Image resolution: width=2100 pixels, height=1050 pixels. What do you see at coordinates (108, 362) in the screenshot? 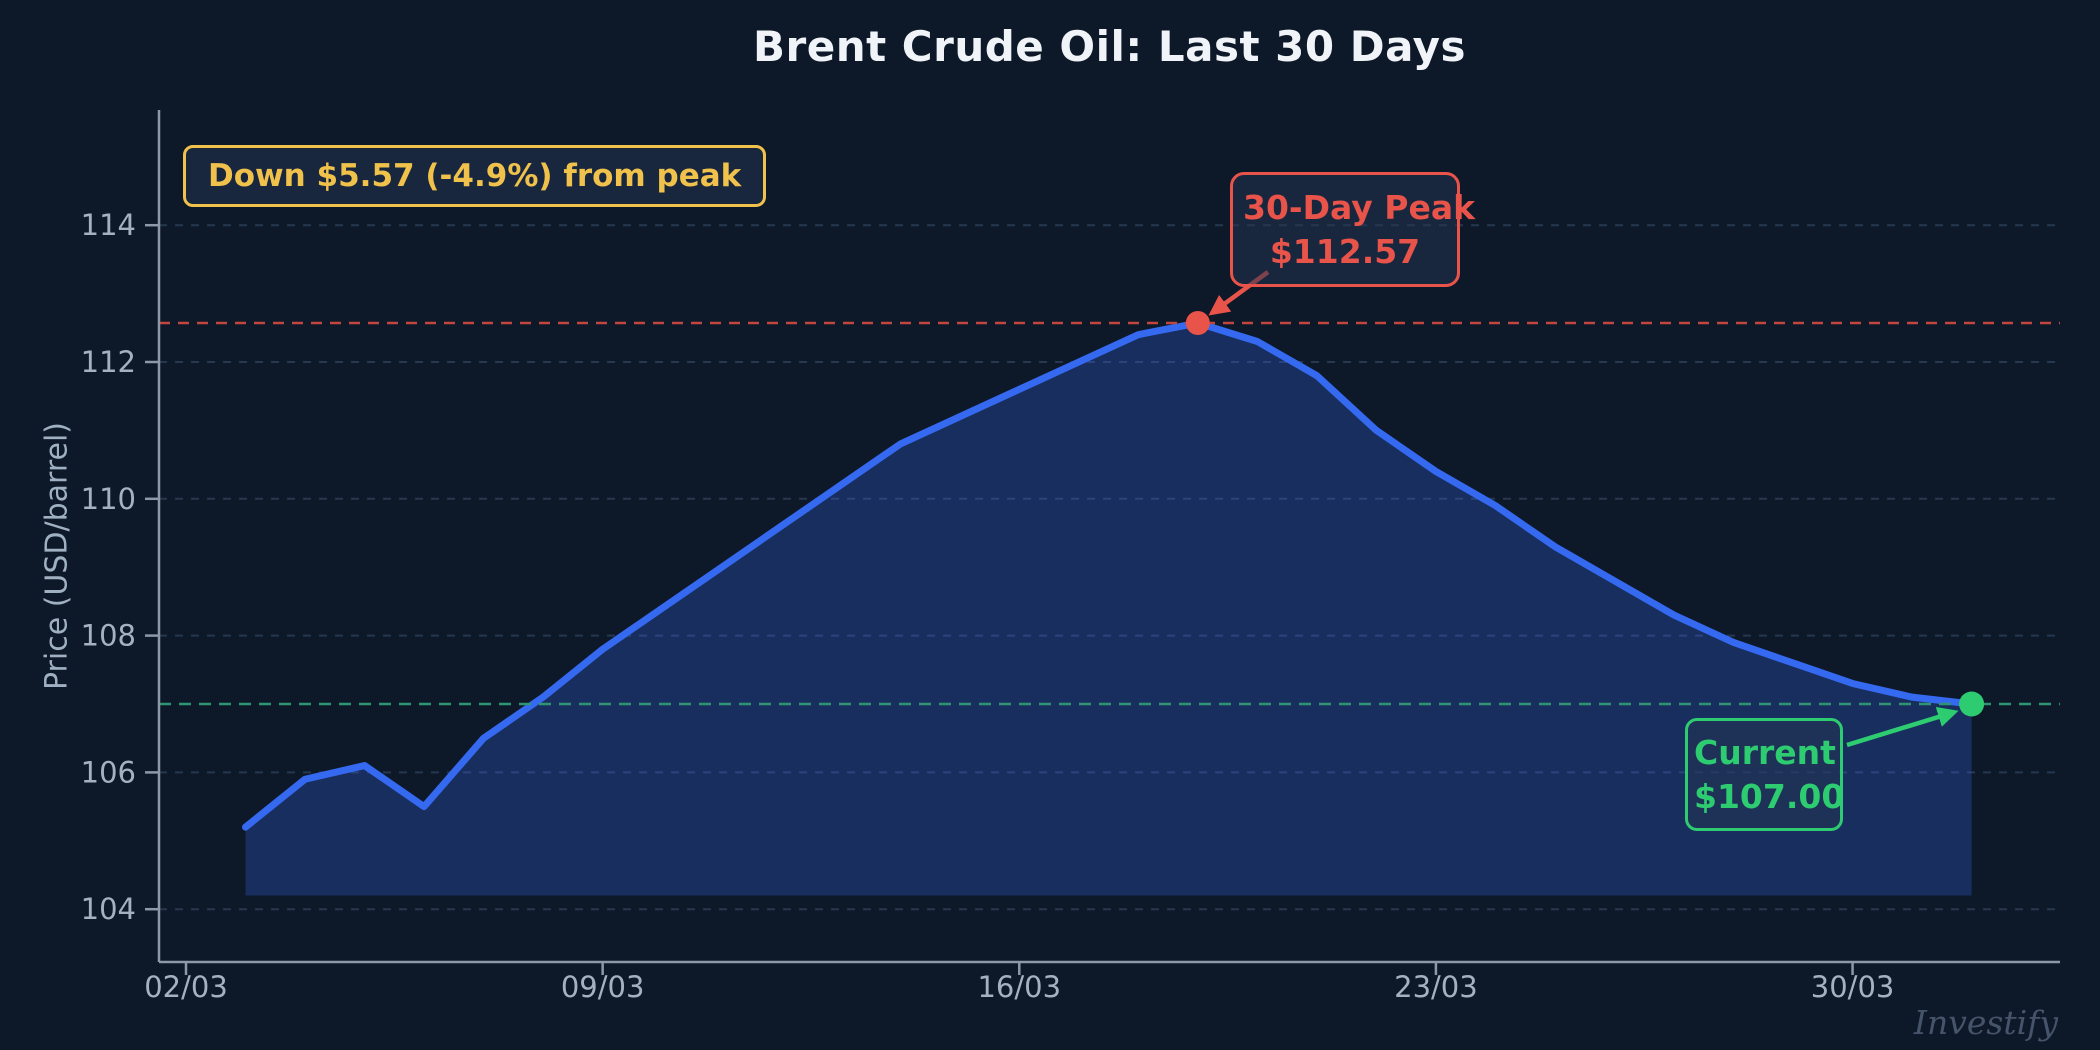
I see `y-tick-label: 112` at bounding box center [108, 362].